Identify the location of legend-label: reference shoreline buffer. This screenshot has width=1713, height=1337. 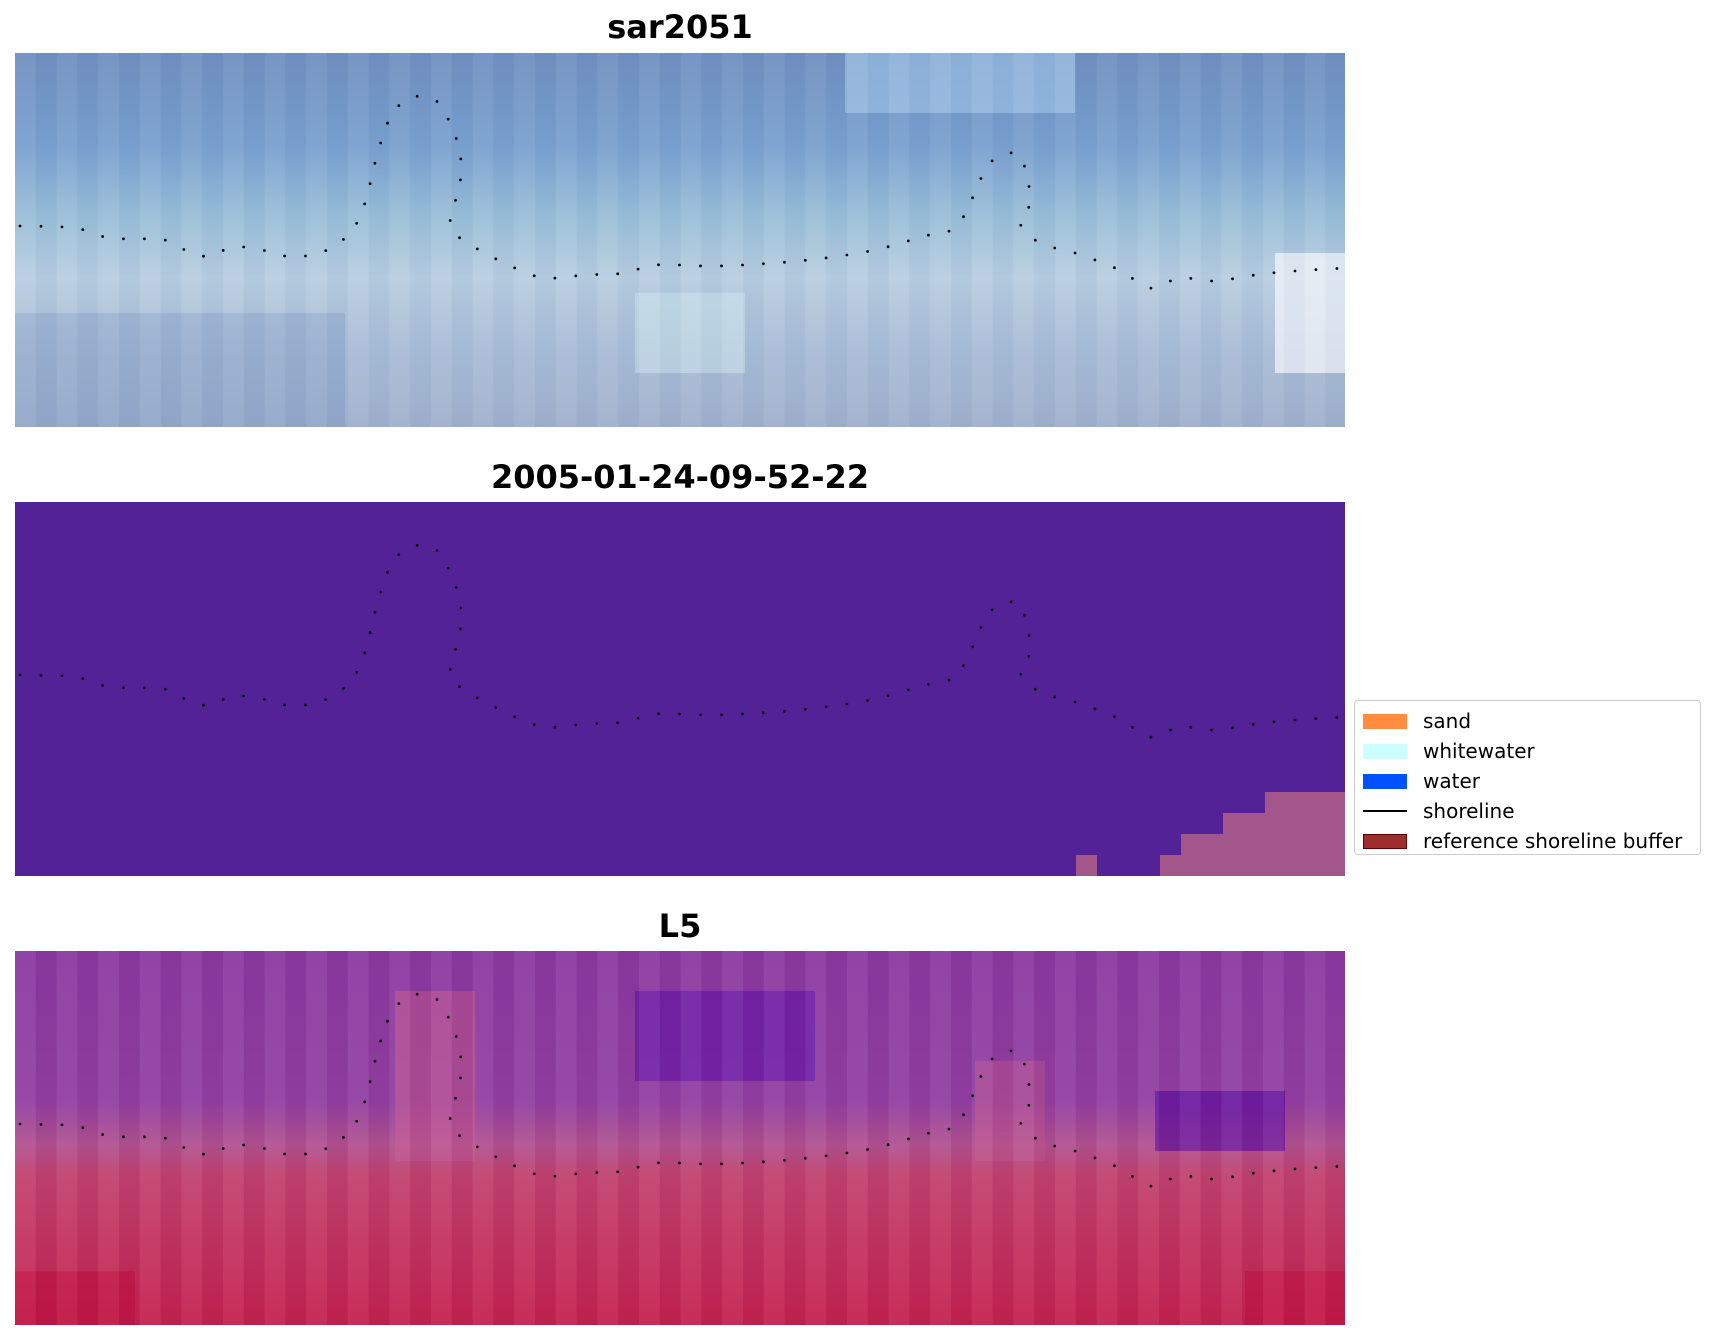
(1553, 841).